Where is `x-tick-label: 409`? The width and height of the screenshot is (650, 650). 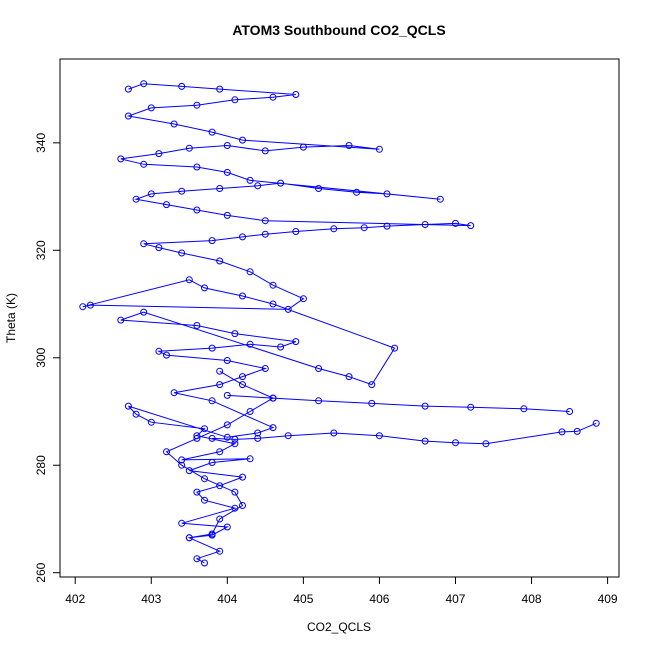 x-tick-label: 409 is located at coordinates (608, 599).